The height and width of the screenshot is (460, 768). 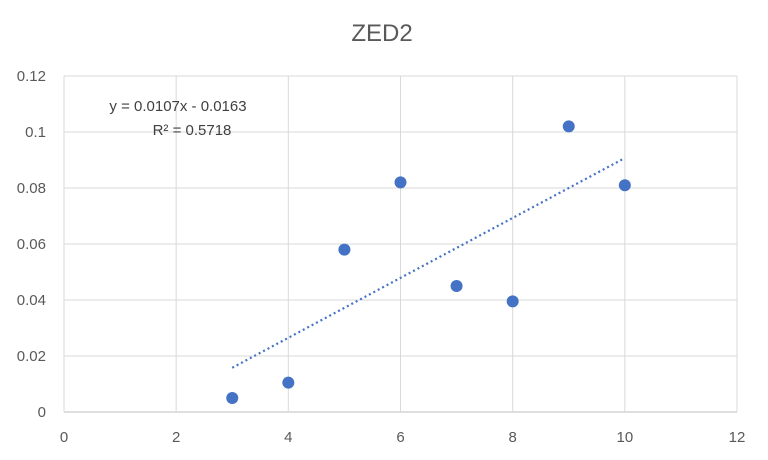 I want to click on x-tick-label: 6, so click(x=400, y=437).